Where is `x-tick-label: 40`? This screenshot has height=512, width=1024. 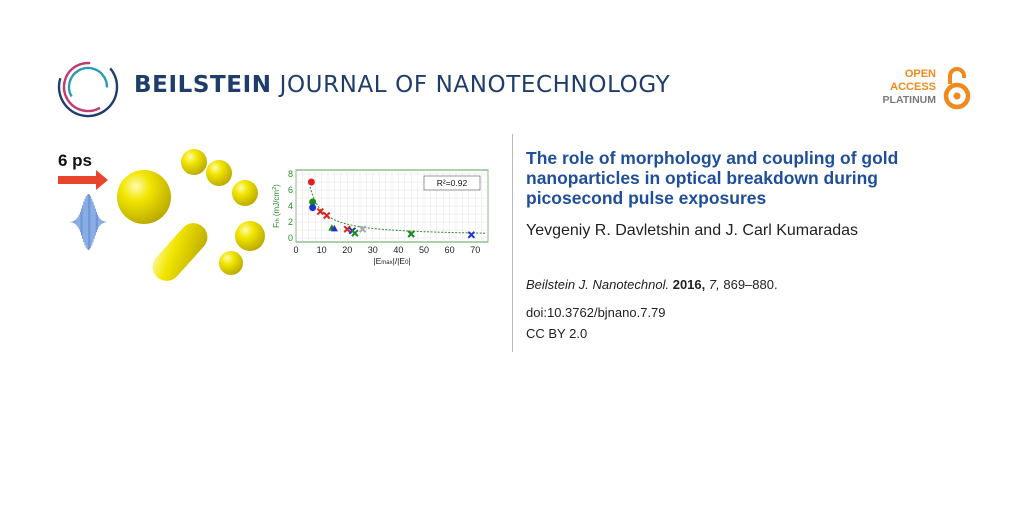
x-tick-label: 40 is located at coordinates (398, 250).